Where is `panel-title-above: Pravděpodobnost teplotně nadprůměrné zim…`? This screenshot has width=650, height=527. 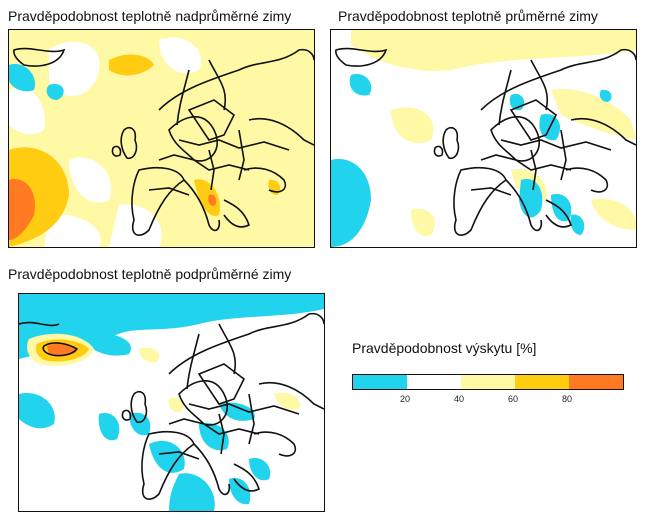
panel-title-above: Pravděpodobnost teplotně nadprůměrné zim… is located at coordinates (150, 16).